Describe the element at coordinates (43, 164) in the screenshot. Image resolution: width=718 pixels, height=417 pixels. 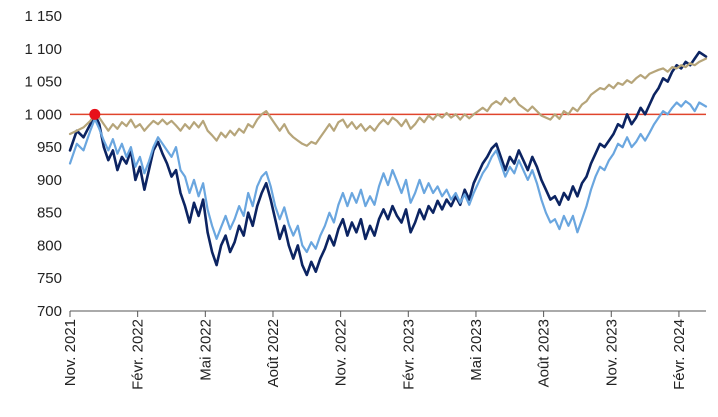
I see `y-axis-ticks: 700 750 800 850 900 950 1 000 1 050 1 100 1 150` at that location.